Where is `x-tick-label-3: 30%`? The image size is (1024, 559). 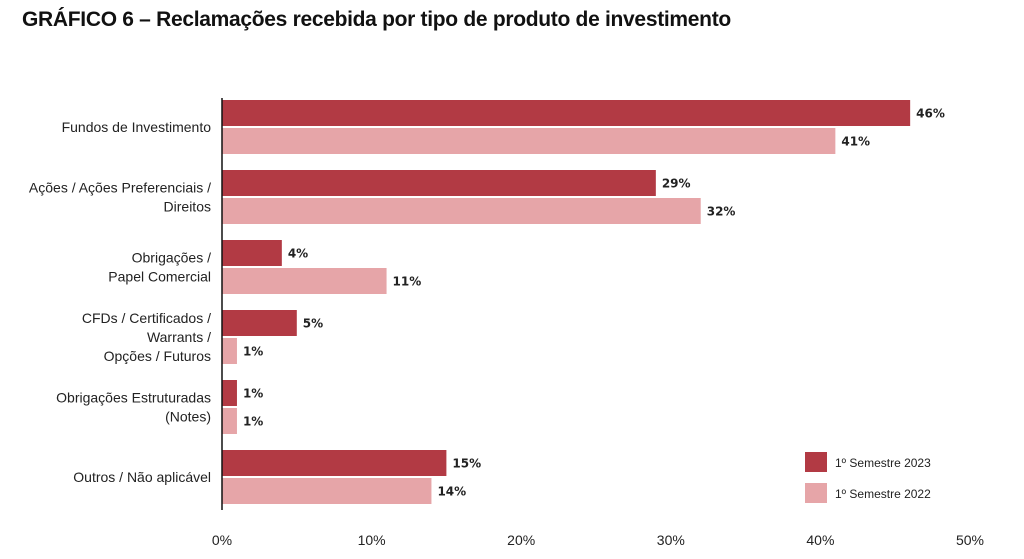 x-tick-label-3: 30% is located at coordinates (671, 540).